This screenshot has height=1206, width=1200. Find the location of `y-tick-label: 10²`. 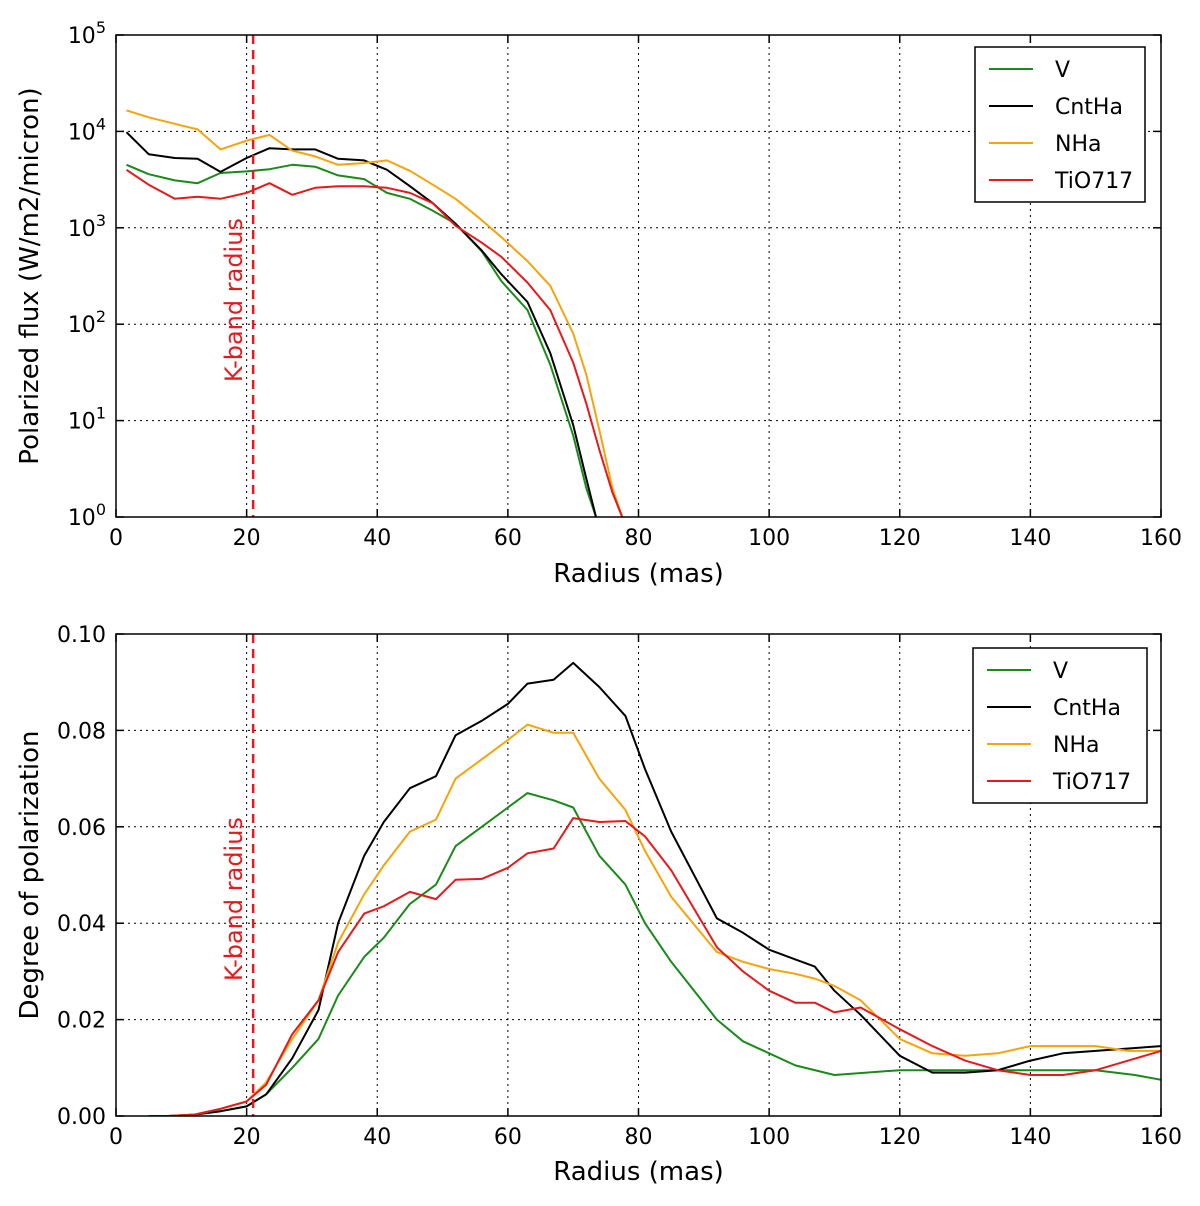

y-tick-label: 10² is located at coordinates (87, 322).